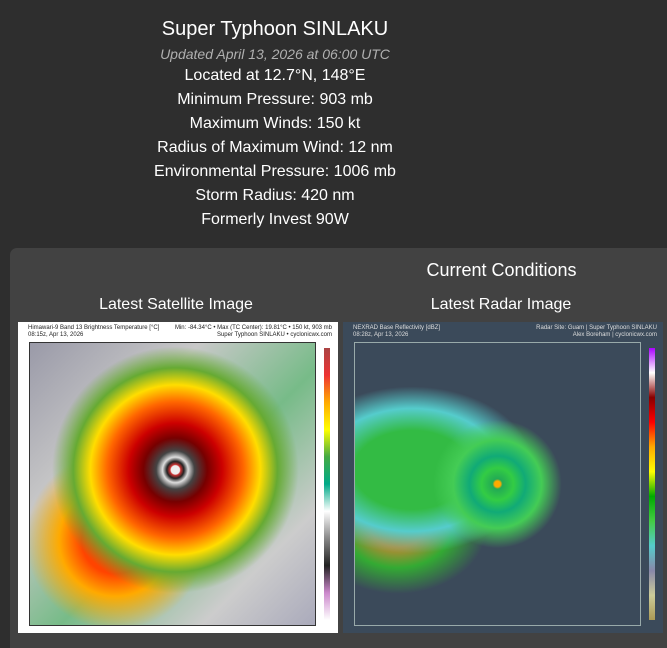 This screenshot has width=667, height=648. What do you see at coordinates (397, 328) in the screenshot?
I see `radar-title: NEXRAD Base Reflectivity [dBZ]` at bounding box center [397, 328].